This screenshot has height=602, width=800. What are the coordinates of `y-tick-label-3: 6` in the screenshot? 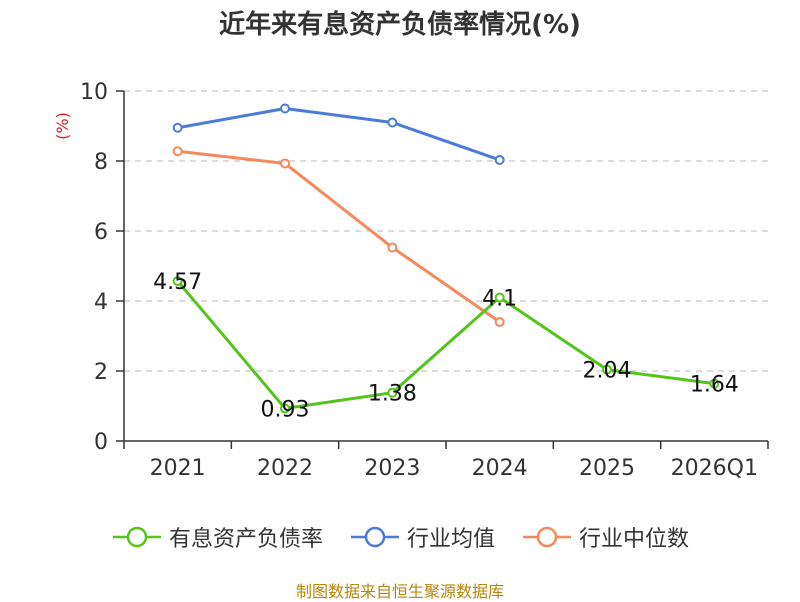 It's located at (101, 232).